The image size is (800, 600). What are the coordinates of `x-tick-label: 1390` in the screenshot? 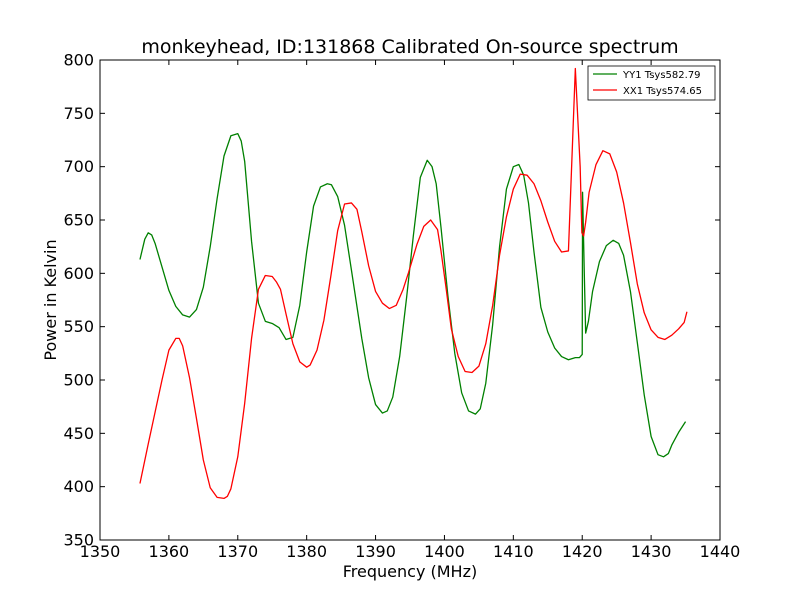 It's located at (375, 551).